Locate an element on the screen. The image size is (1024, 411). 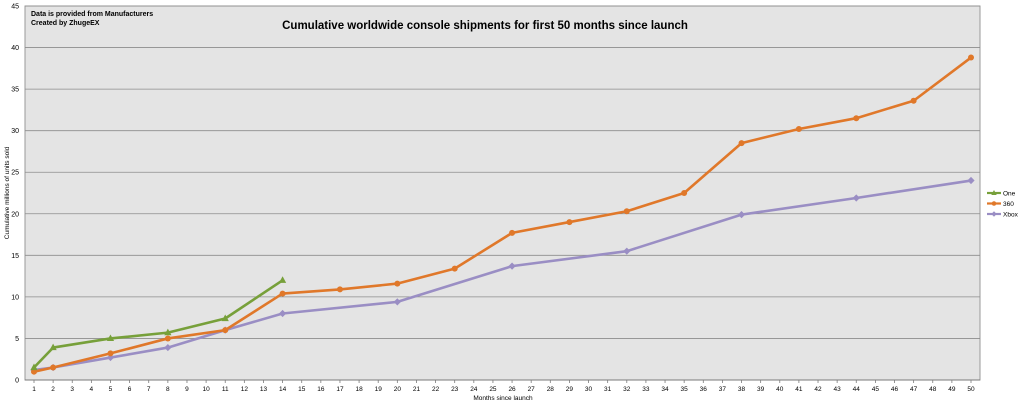
x-tick-label: 6 is located at coordinates (130, 389).